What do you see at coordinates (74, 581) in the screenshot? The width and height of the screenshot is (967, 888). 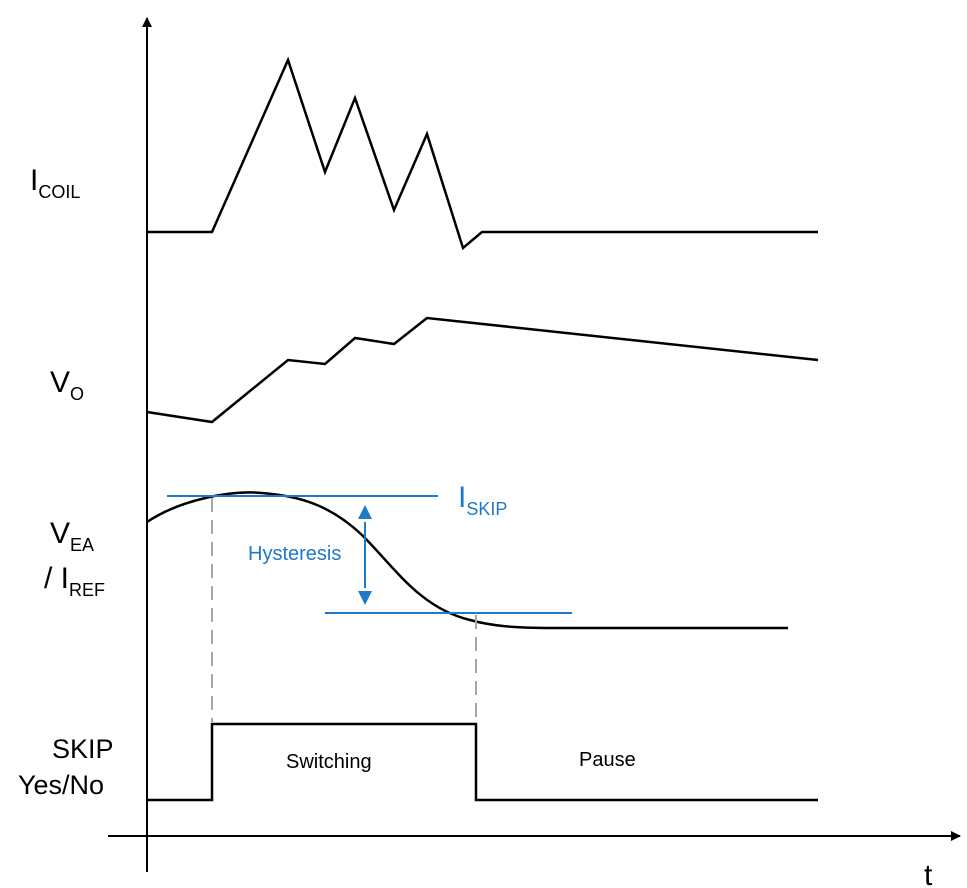 I see `iref-label: / IREF` at bounding box center [74, 581].